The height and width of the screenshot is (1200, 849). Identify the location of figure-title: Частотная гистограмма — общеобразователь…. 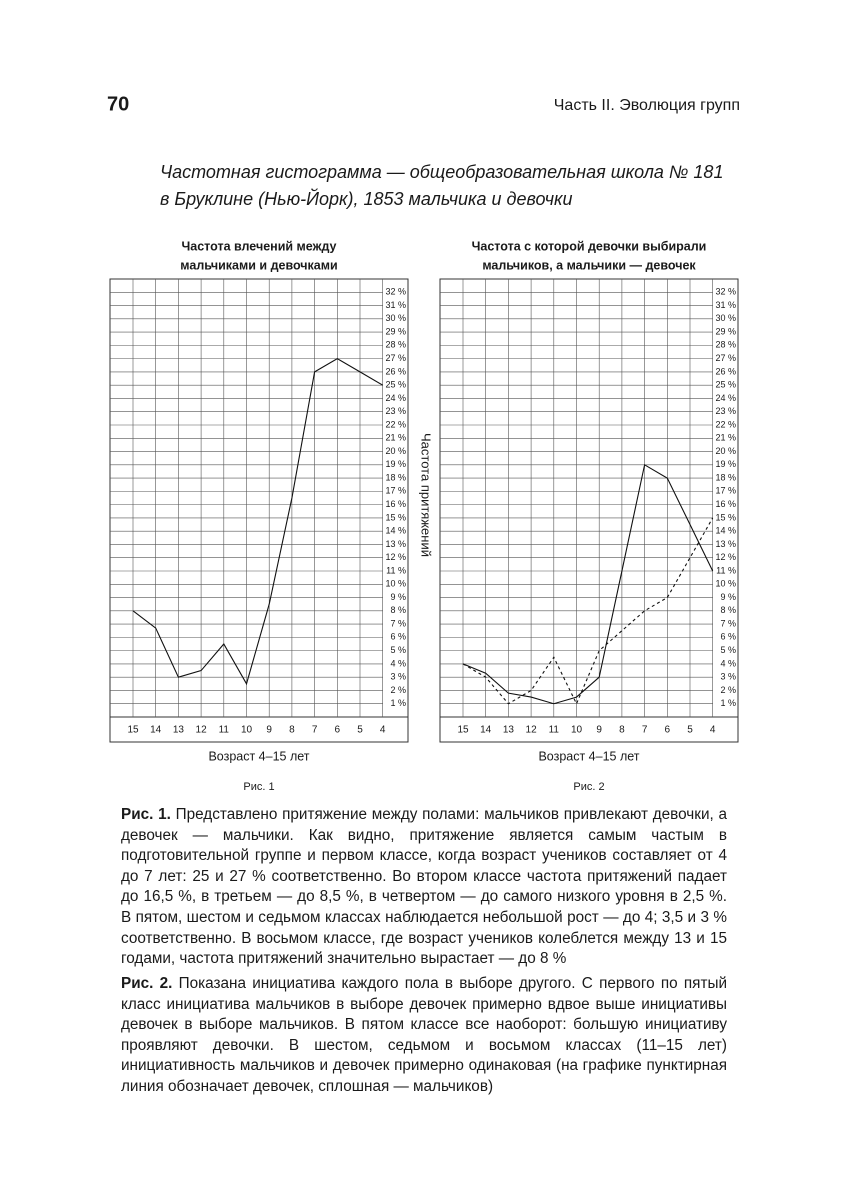
(441, 172).